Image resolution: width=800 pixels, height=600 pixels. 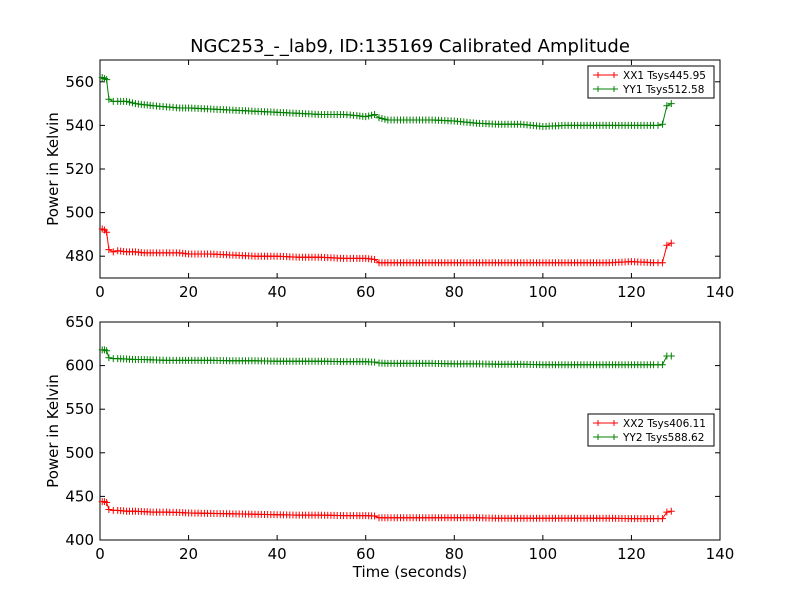 I want to click on bottom-x-tick-label: 60, so click(x=365, y=554).